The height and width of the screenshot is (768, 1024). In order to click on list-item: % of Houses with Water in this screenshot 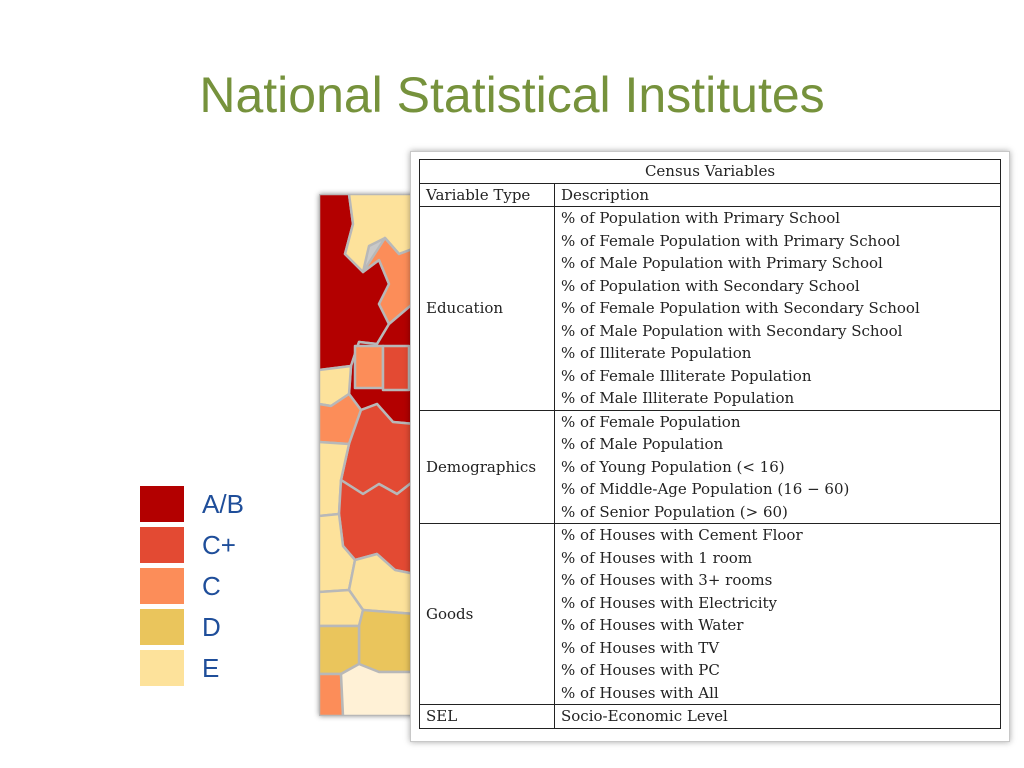, I will do `click(652, 625)`.